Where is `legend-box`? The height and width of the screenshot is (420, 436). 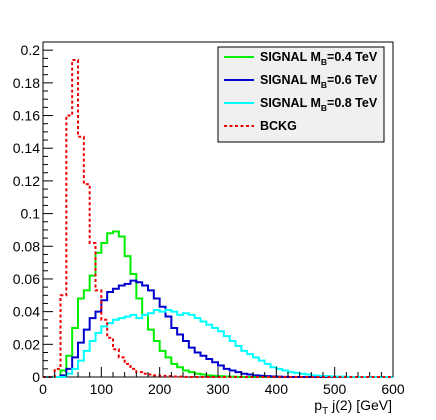
legend-box is located at coordinates (301, 94).